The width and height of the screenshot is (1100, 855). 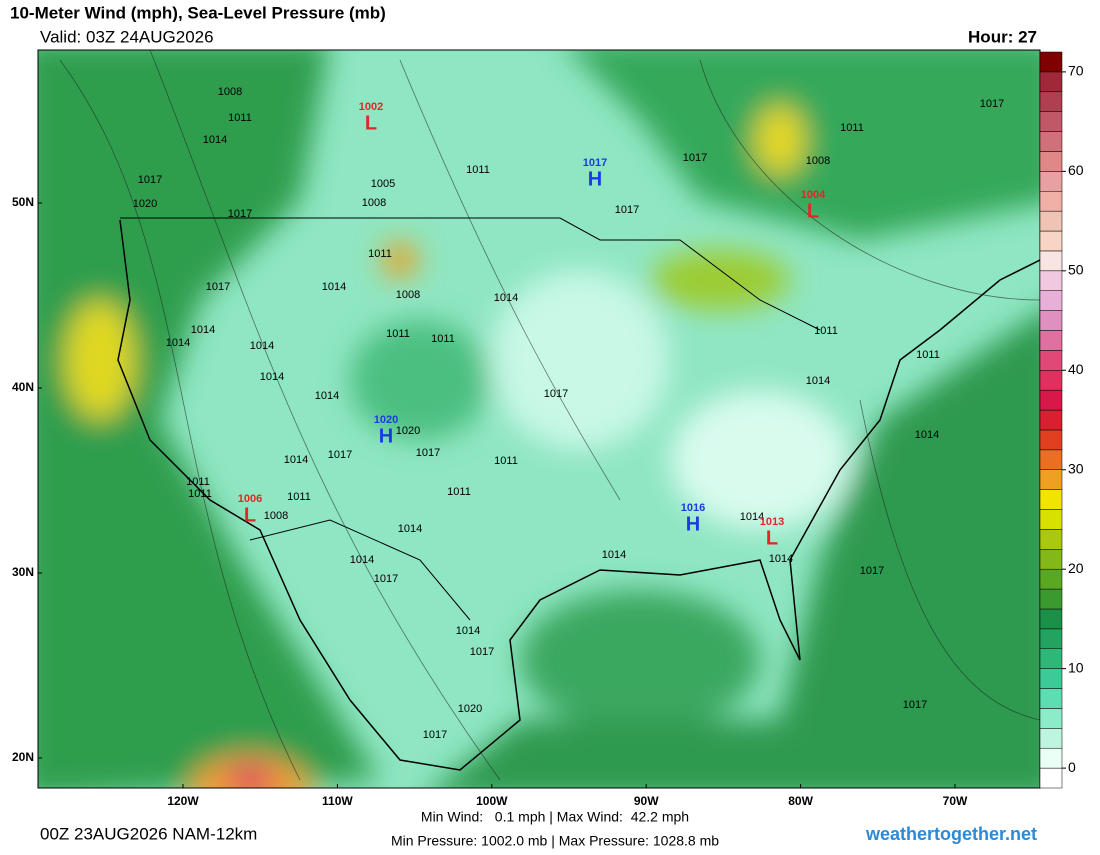 I want to click on lon-label: 70W, so click(x=955, y=801).